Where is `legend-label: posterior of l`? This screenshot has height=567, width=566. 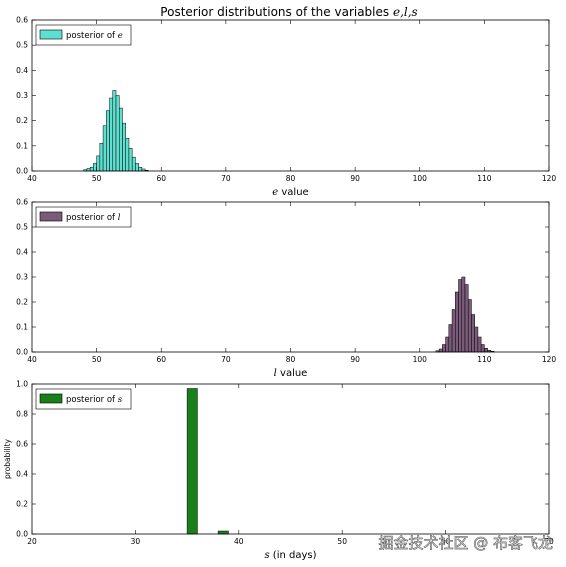 legend-label: posterior of l is located at coordinates (93, 218).